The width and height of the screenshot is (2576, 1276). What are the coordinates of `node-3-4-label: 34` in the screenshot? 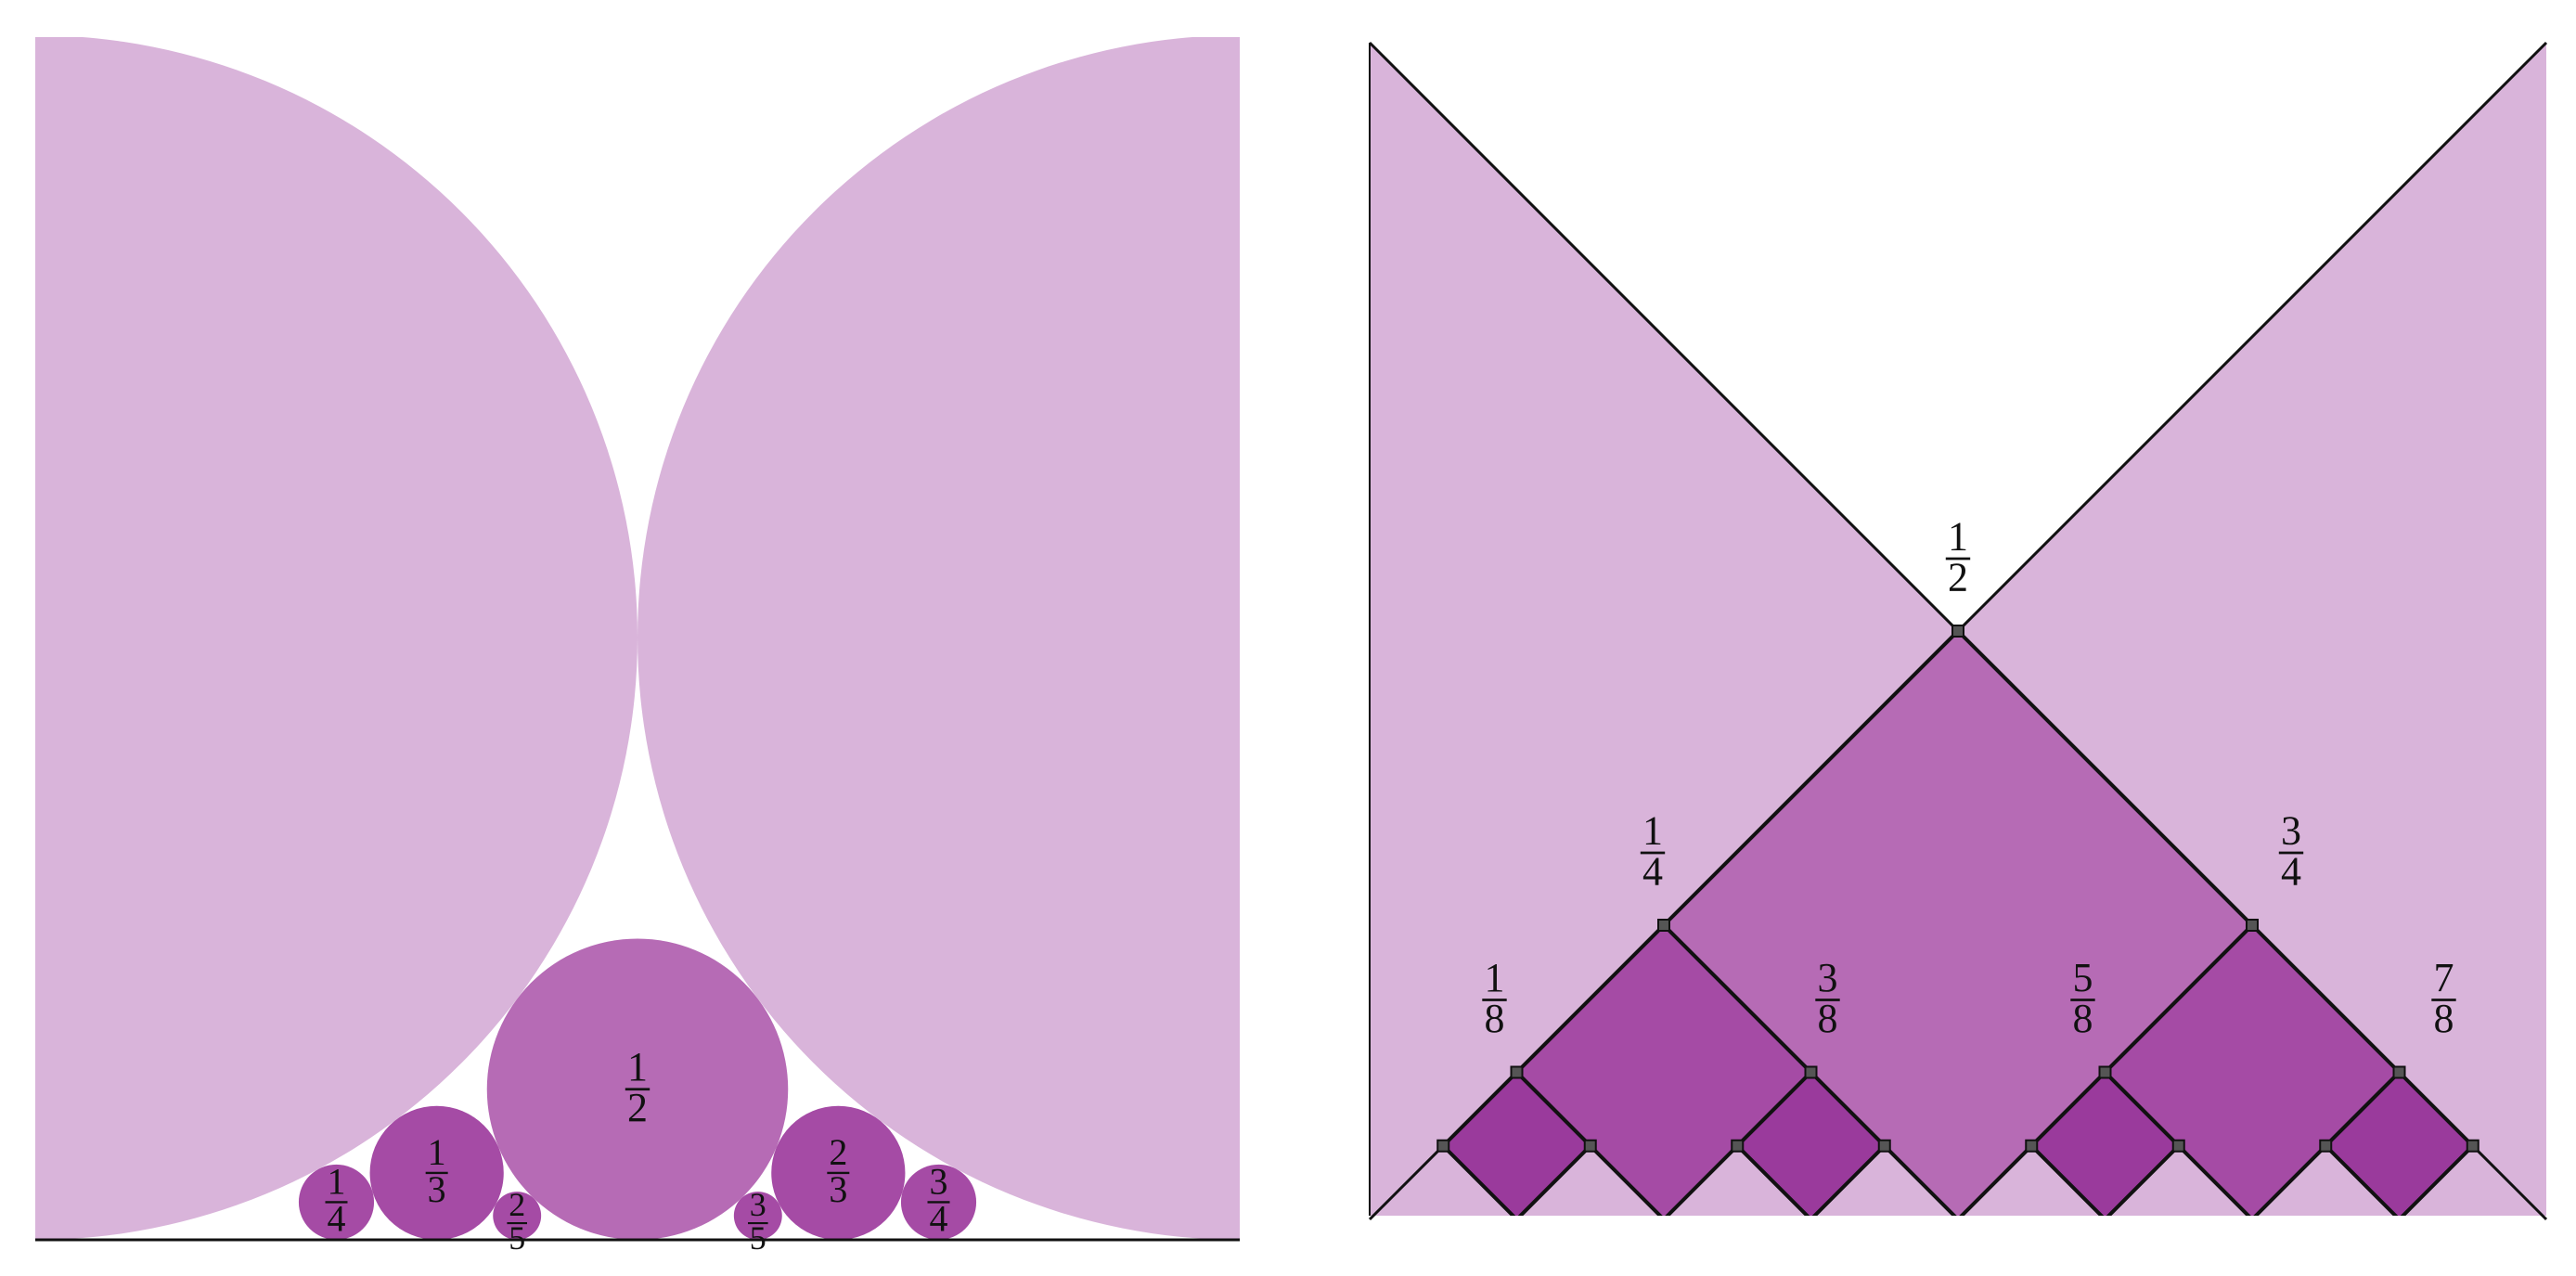 It's located at (2291, 851).